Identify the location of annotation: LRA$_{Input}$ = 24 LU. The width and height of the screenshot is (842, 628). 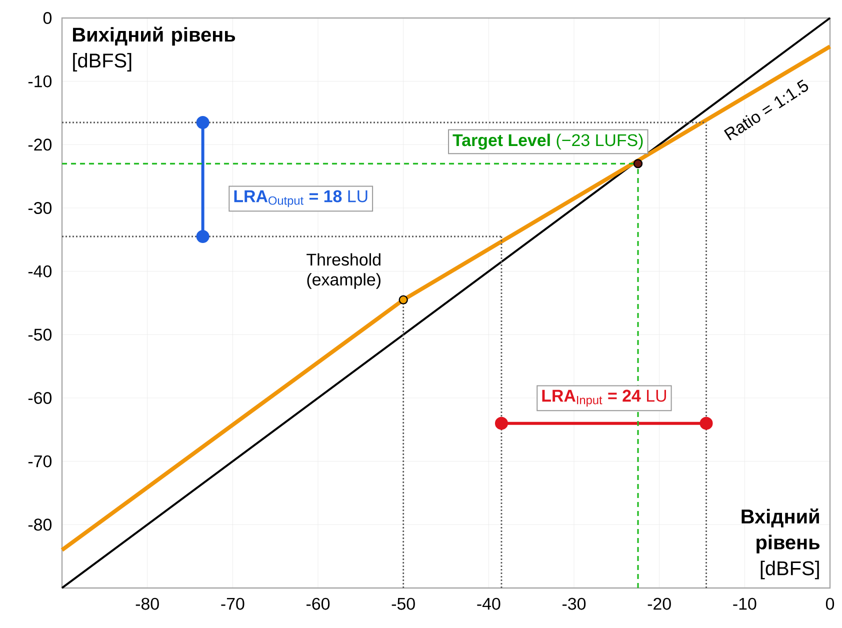
(604, 398).